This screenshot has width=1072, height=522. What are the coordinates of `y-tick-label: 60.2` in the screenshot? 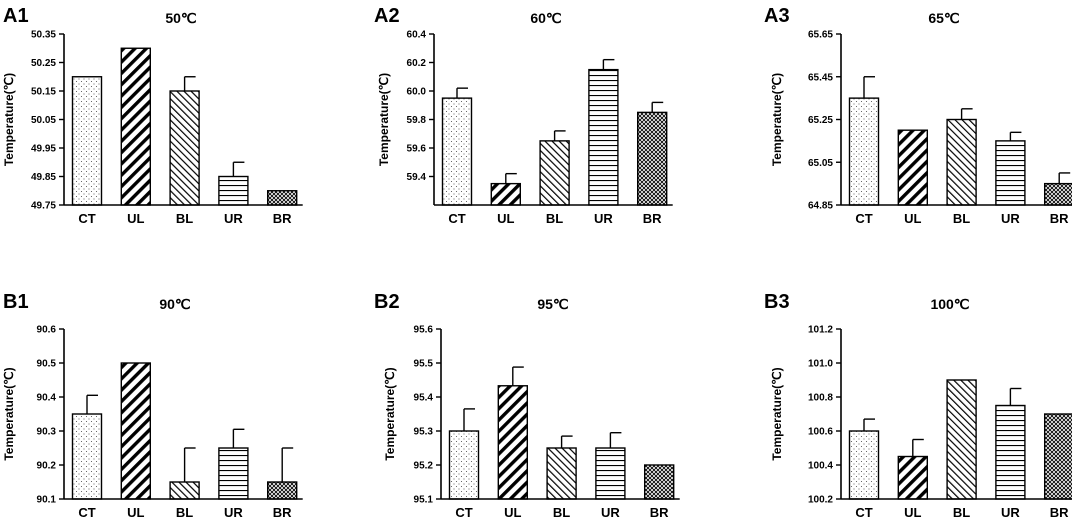 It's located at (417, 63).